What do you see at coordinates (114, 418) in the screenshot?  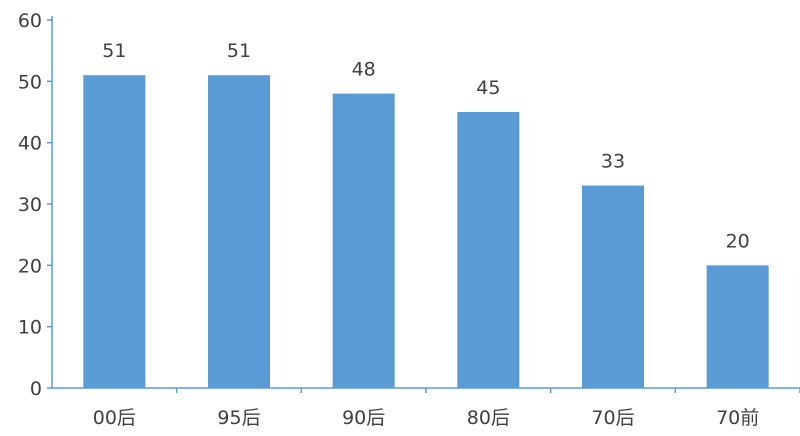 I see `x-category-label: 00后` at bounding box center [114, 418].